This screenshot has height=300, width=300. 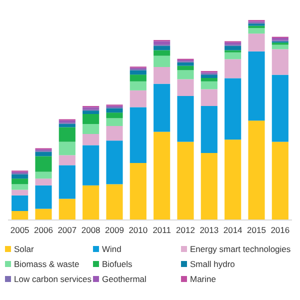 What do you see at coordinates (112, 249) in the screenshot?
I see `legend-label: Wind` at bounding box center [112, 249].